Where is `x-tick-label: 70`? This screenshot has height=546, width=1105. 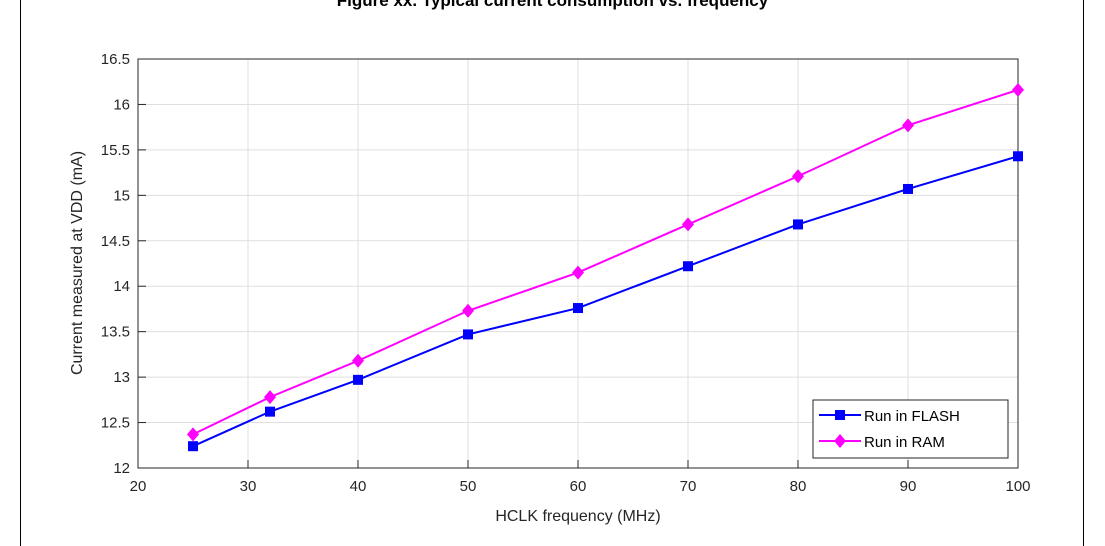
x-tick-label: 70 is located at coordinates (688, 486).